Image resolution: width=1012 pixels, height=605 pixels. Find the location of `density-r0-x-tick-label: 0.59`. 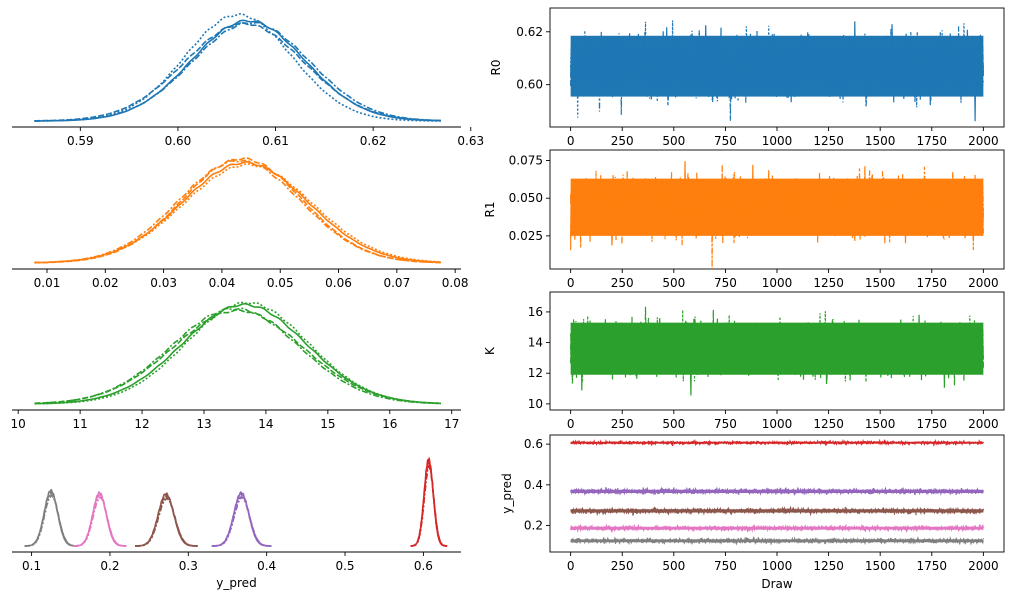

density-r0-x-tick-label: 0.59 is located at coordinates (80, 141).